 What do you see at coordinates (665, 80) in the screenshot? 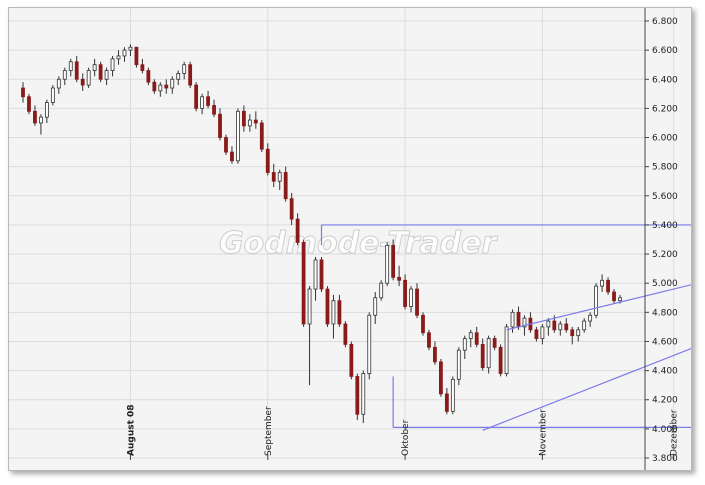
I see `y-tick-label: 6.400` at bounding box center [665, 80].